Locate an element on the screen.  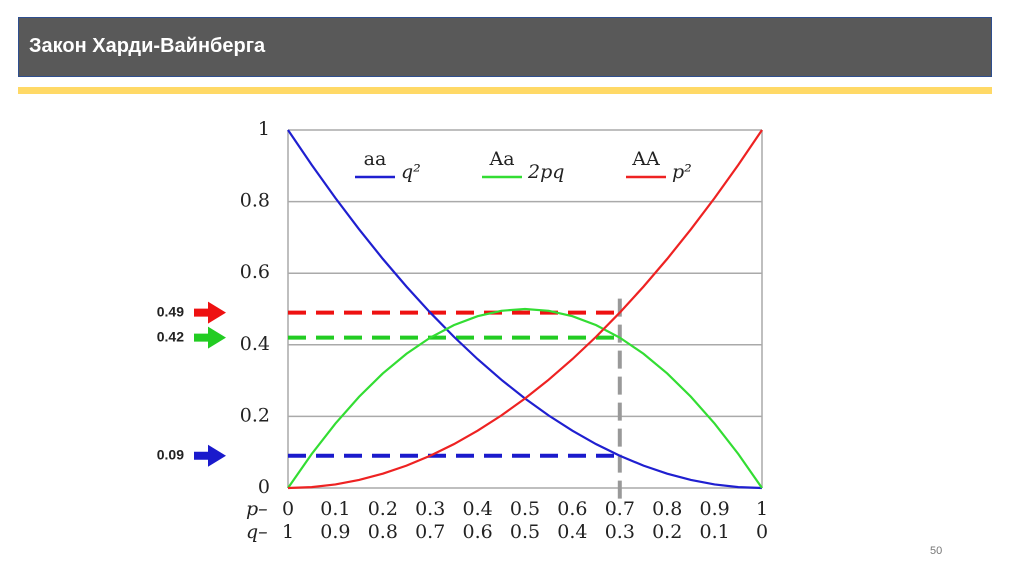
page-number: 50 is located at coordinates (936, 551).